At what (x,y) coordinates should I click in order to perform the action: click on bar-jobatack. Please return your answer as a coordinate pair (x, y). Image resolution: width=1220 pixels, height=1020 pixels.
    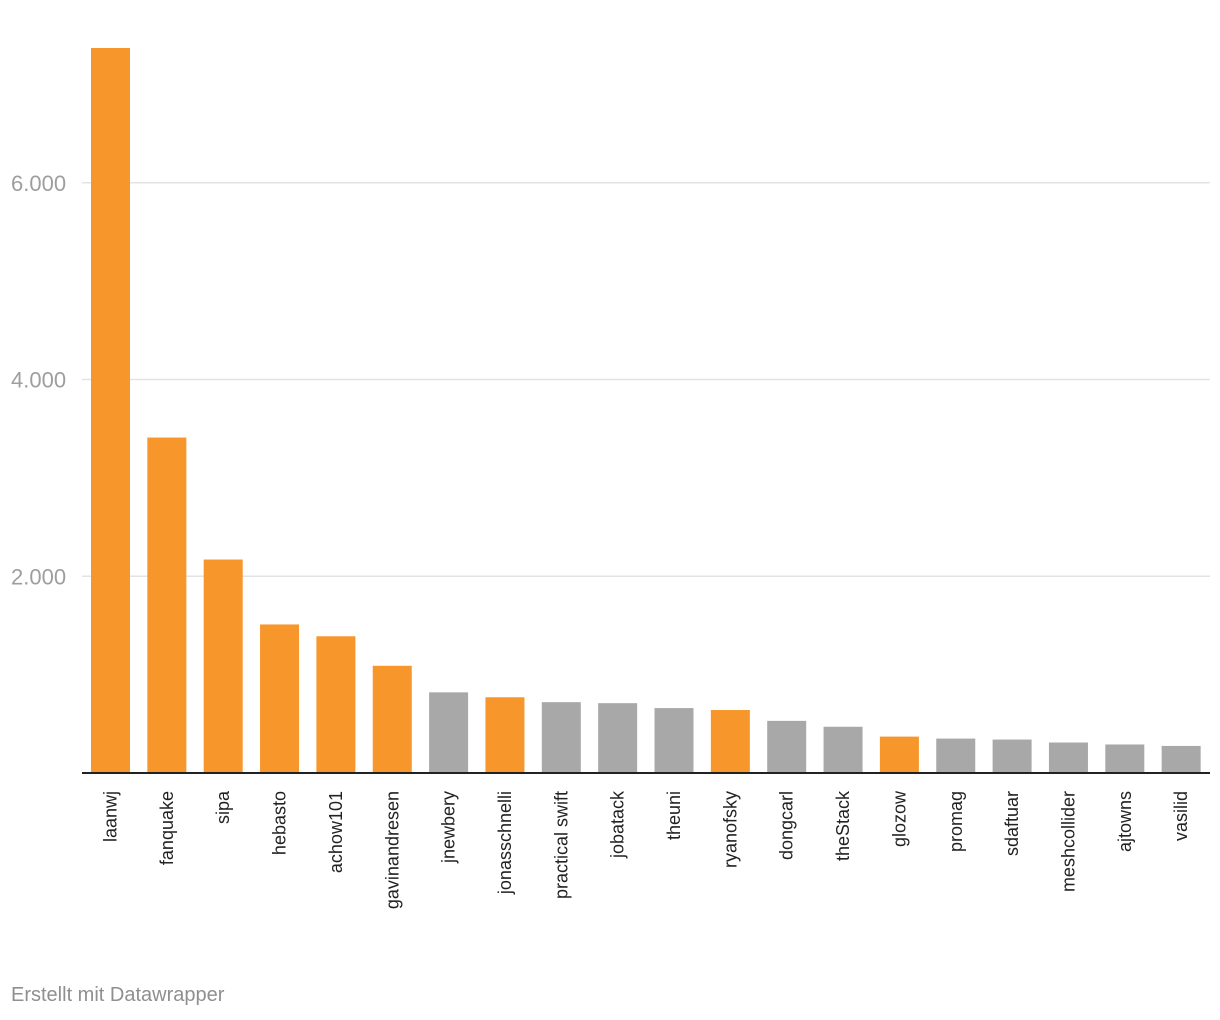
    Looking at the image, I should click on (618, 738).